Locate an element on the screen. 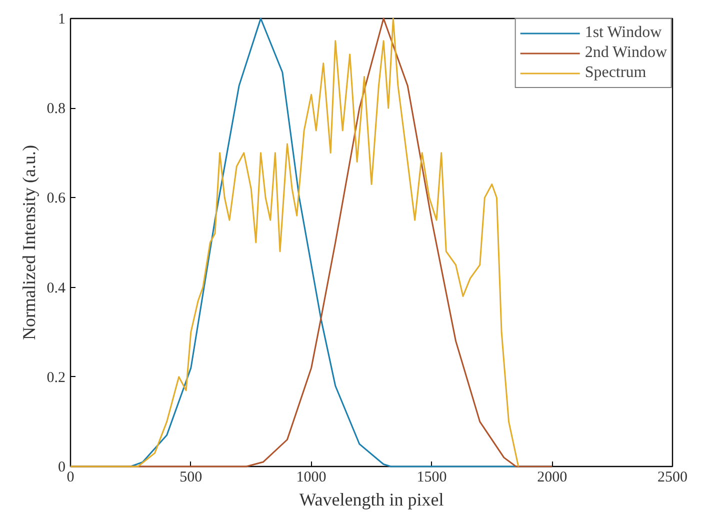 The height and width of the screenshot is (514, 702). y-tick-label: 0.6 is located at coordinates (56, 198).